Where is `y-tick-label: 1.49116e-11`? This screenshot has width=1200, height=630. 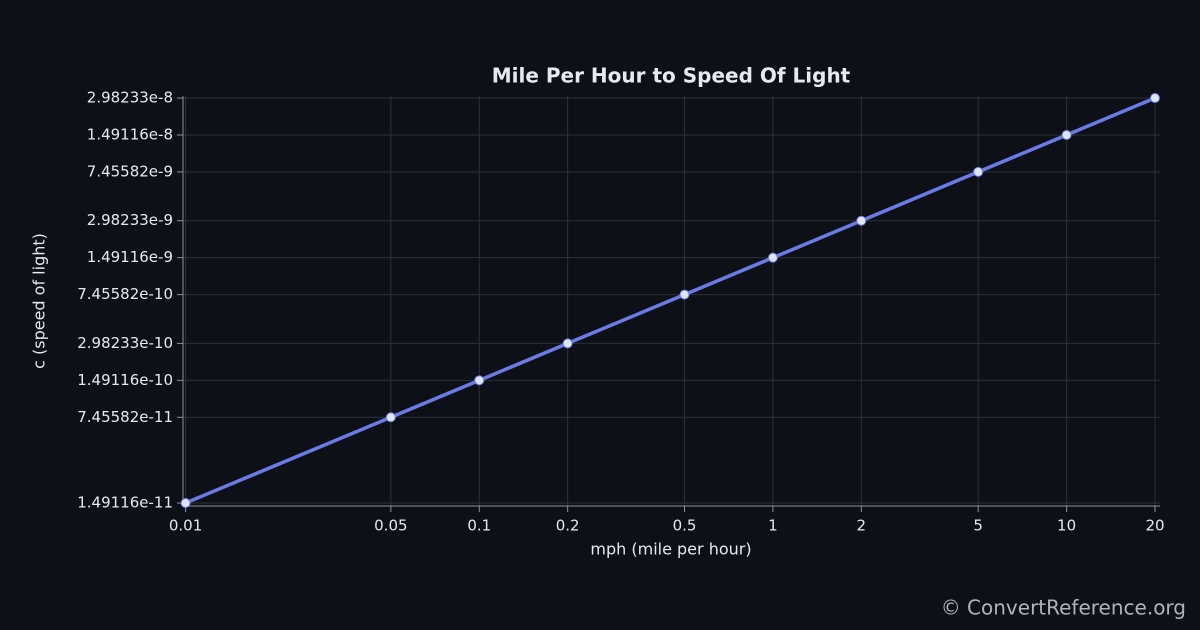 y-tick-label: 1.49116e-11 is located at coordinates (125, 503).